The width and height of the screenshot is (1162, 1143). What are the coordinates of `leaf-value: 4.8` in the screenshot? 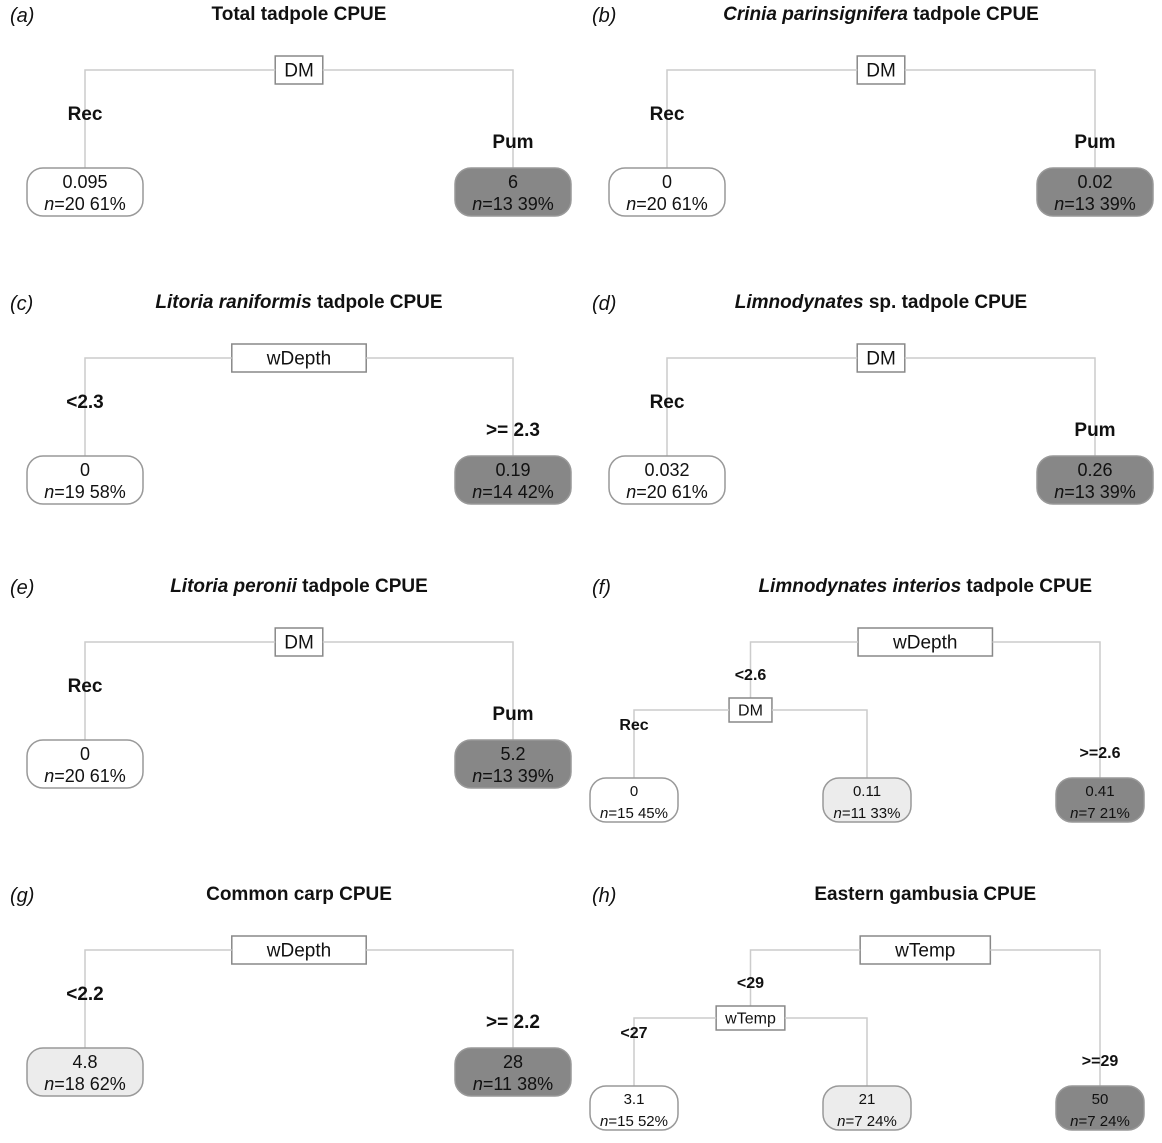 It's located at (84, 1062).